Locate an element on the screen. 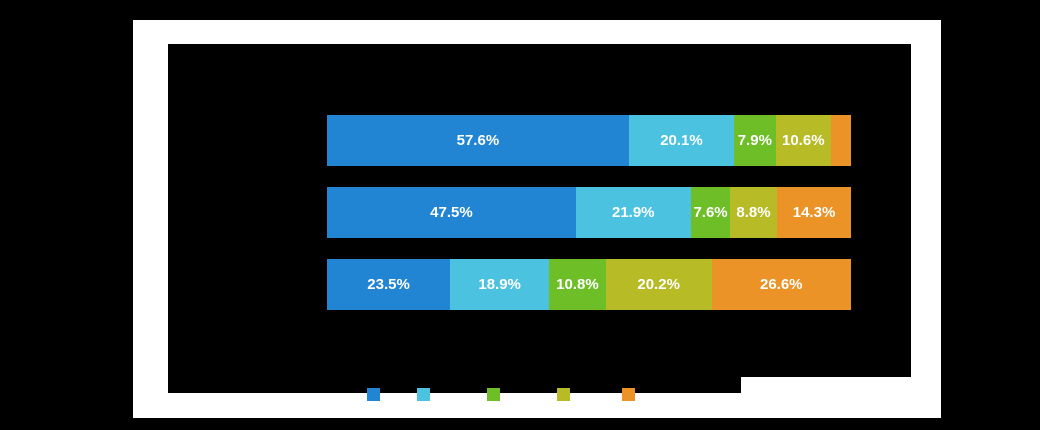 This screenshot has width=1040, height=430. bar-segment: 7.6% is located at coordinates (710, 212).